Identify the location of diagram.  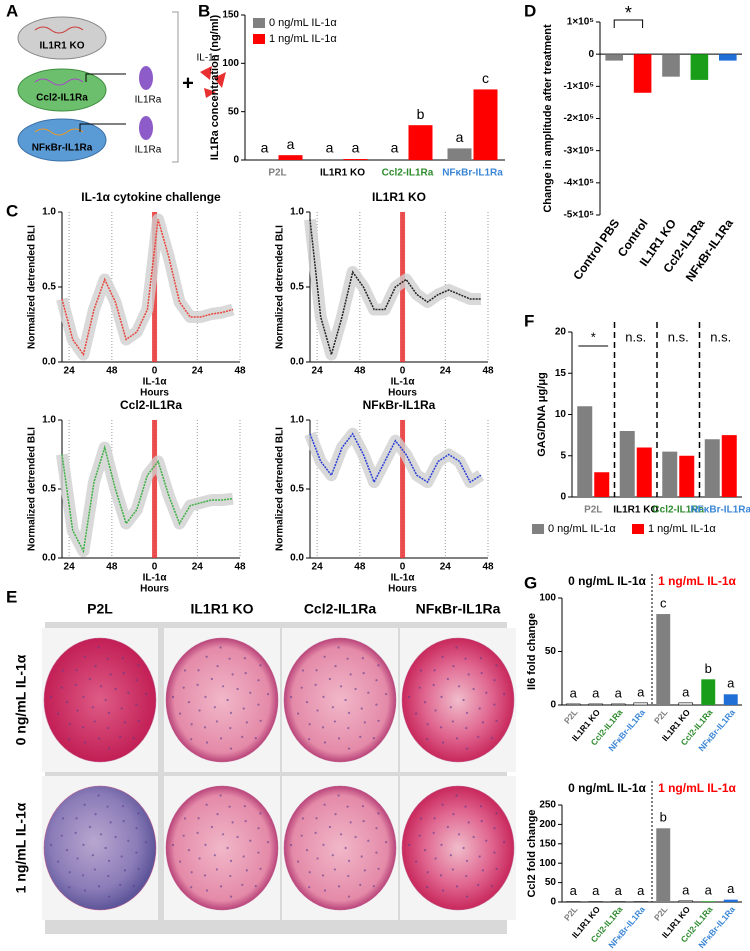
(121, 87).